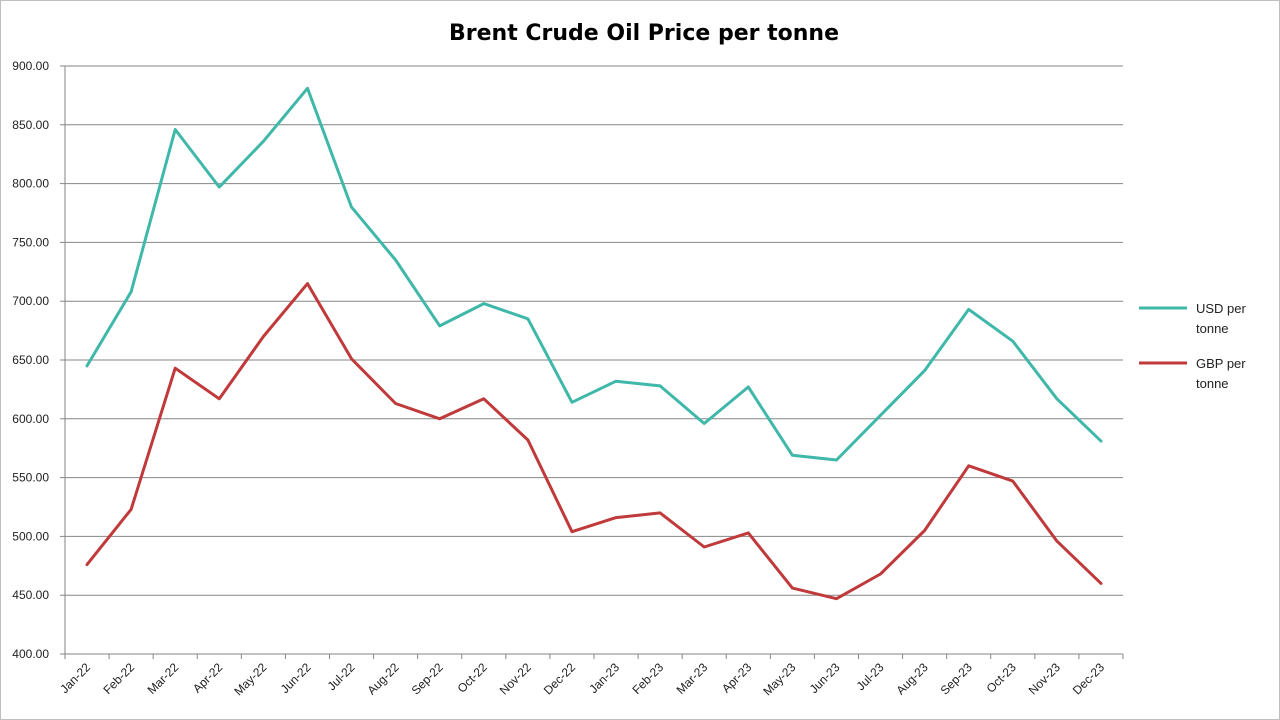 The width and height of the screenshot is (1280, 720). Describe the element at coordinates (1193, 346) in the screenshot. I see `legend: USD per tonne GBP per tonne` at that location.